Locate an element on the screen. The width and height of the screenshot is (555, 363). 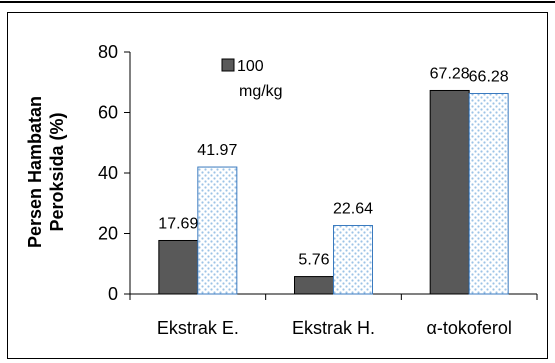
y-tick-label: 40 is located at coordinates (108, 173).